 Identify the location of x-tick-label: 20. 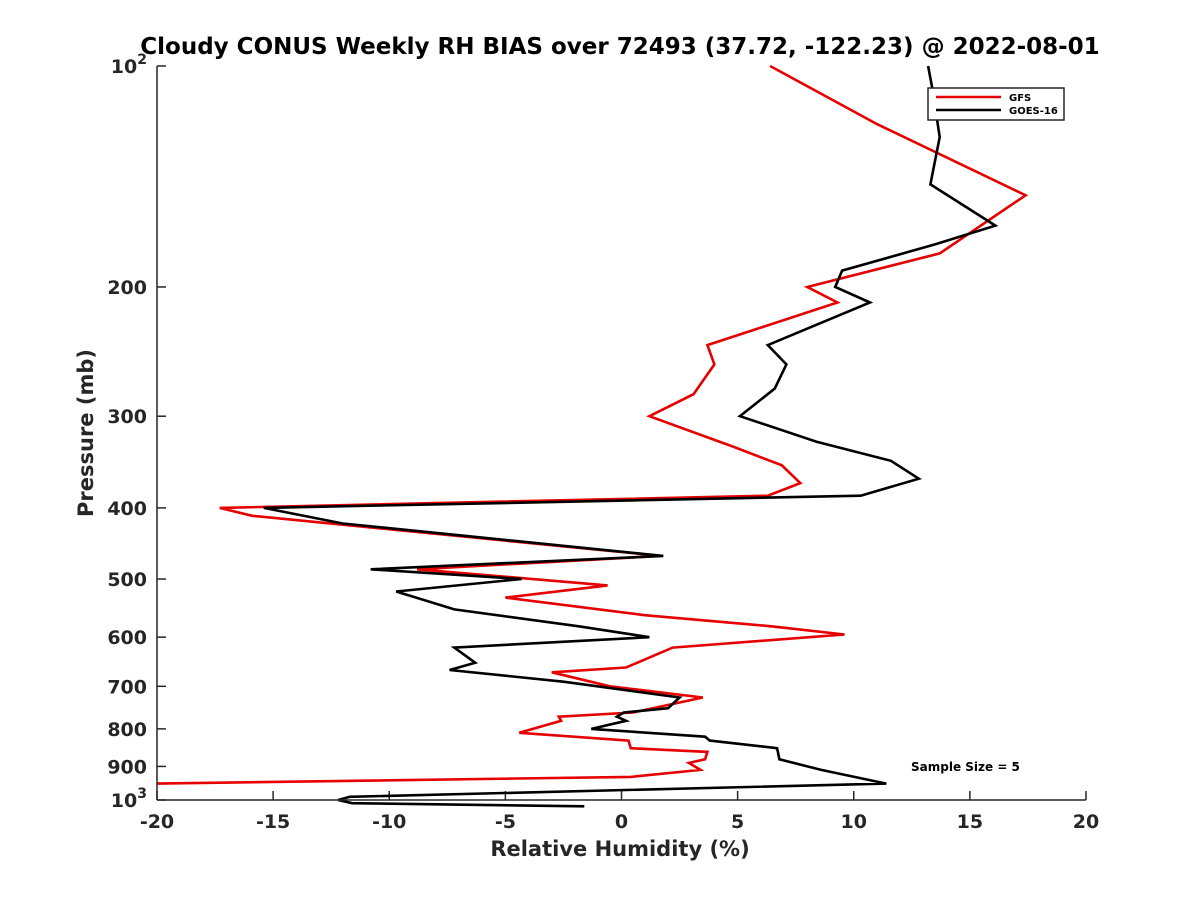
(1086, 822).